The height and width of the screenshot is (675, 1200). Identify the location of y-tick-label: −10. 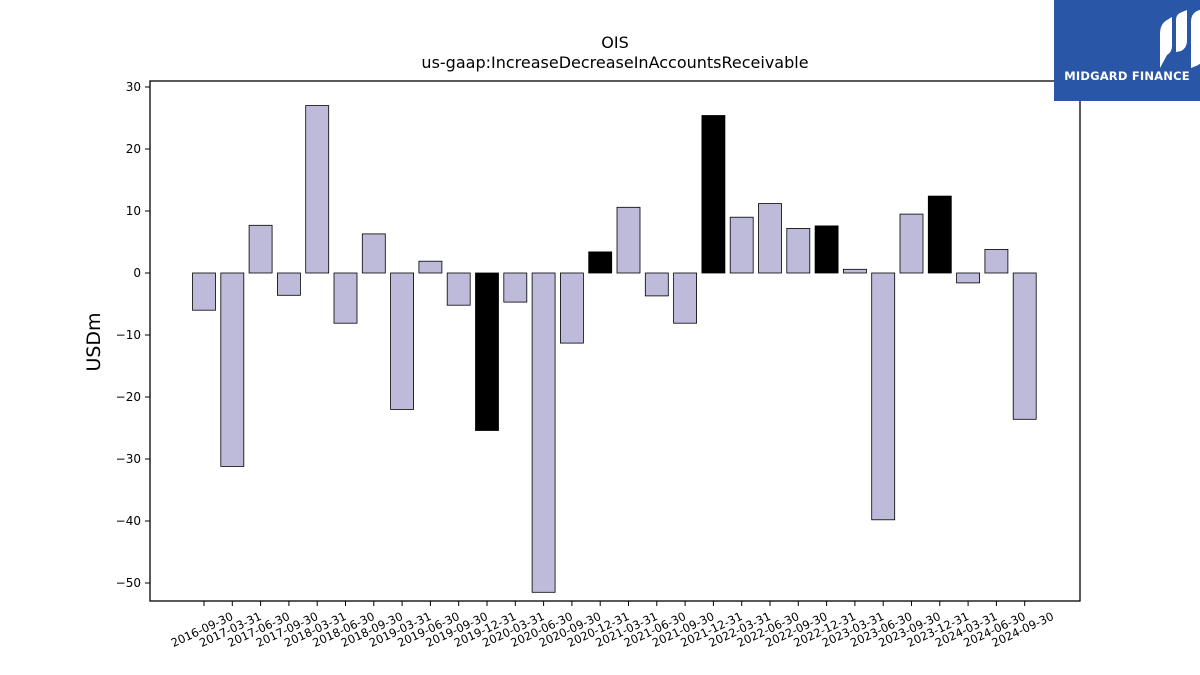
(128, 335).